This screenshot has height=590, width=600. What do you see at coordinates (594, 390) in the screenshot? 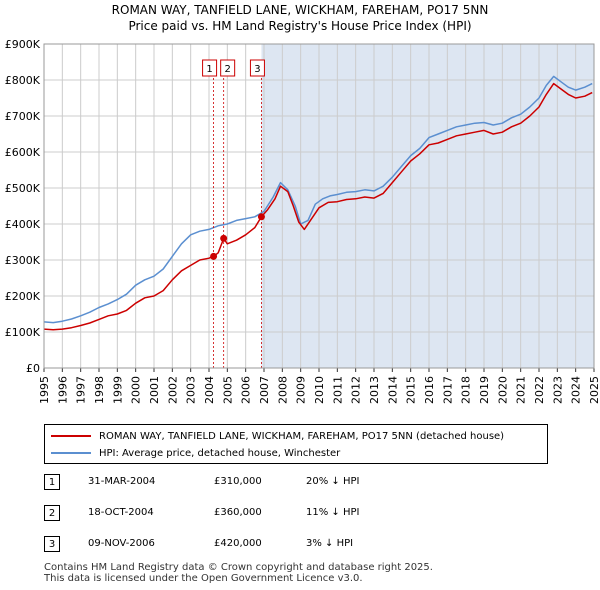
I see `x-tick-label: 2025` at bounding box center [594, 390].